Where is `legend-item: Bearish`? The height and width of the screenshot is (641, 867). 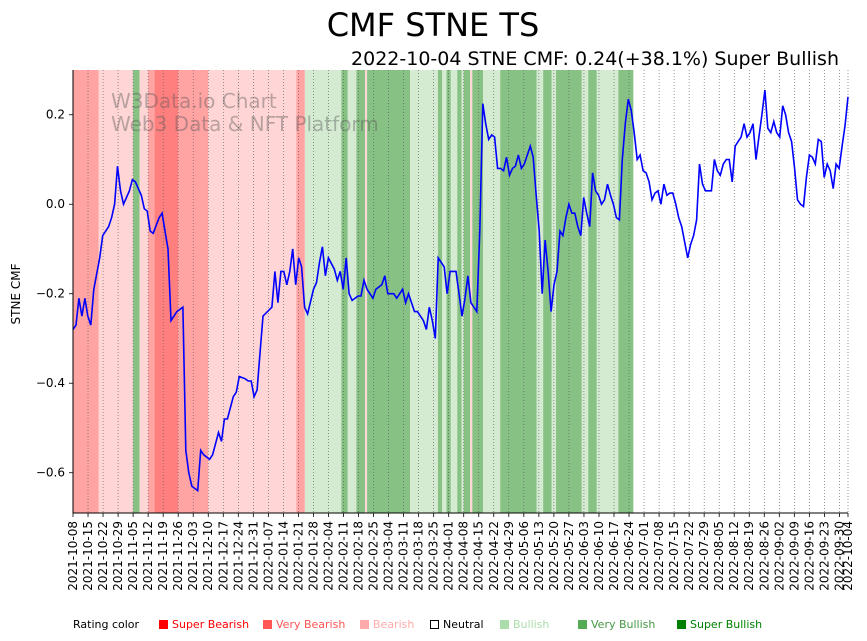
legend-item: Bearish is located at coordinates (387, 624).